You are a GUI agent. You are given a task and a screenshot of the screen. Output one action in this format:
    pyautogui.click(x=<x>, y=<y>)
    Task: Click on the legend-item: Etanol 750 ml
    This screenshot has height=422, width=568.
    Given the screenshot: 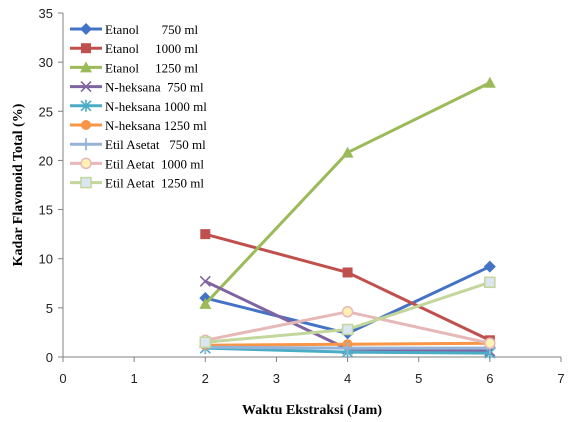 What is the action you would take?
    pyautogui.click(x=134, y=29)
    